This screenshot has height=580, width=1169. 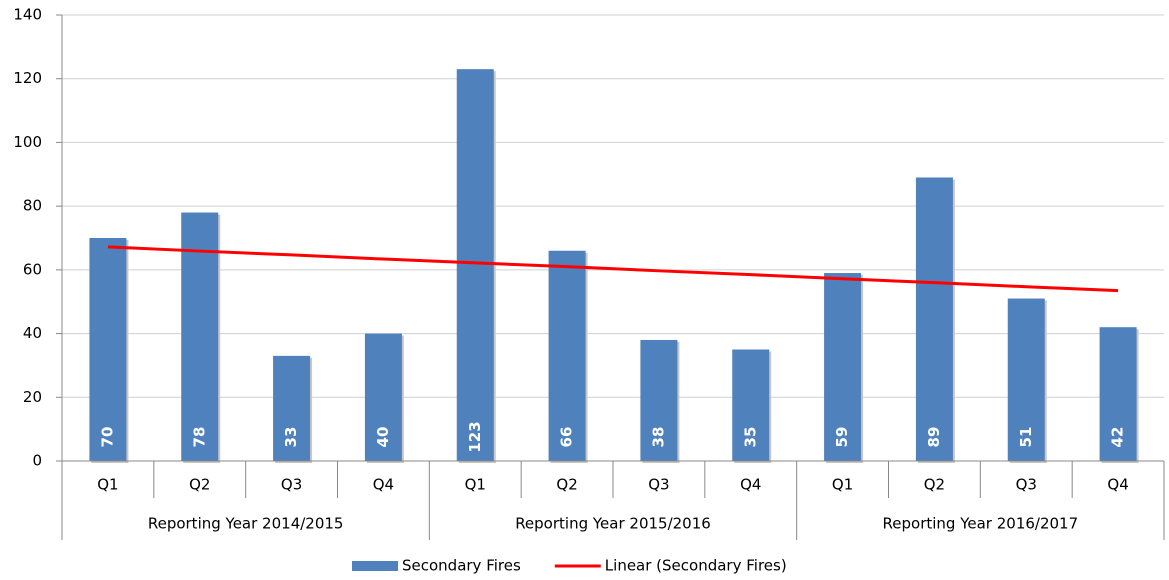 What do you see at coordinates (32, 397) in the screenshot?
I see `y-tick-label: 20` at bounding box center [32, 397].